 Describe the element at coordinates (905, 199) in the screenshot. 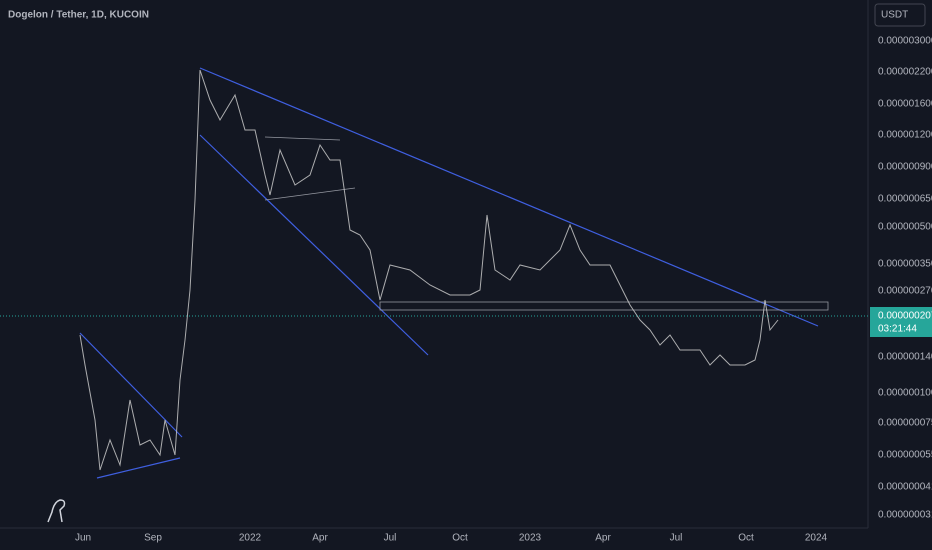

I see `price-label: 0.0000006500` at that location.